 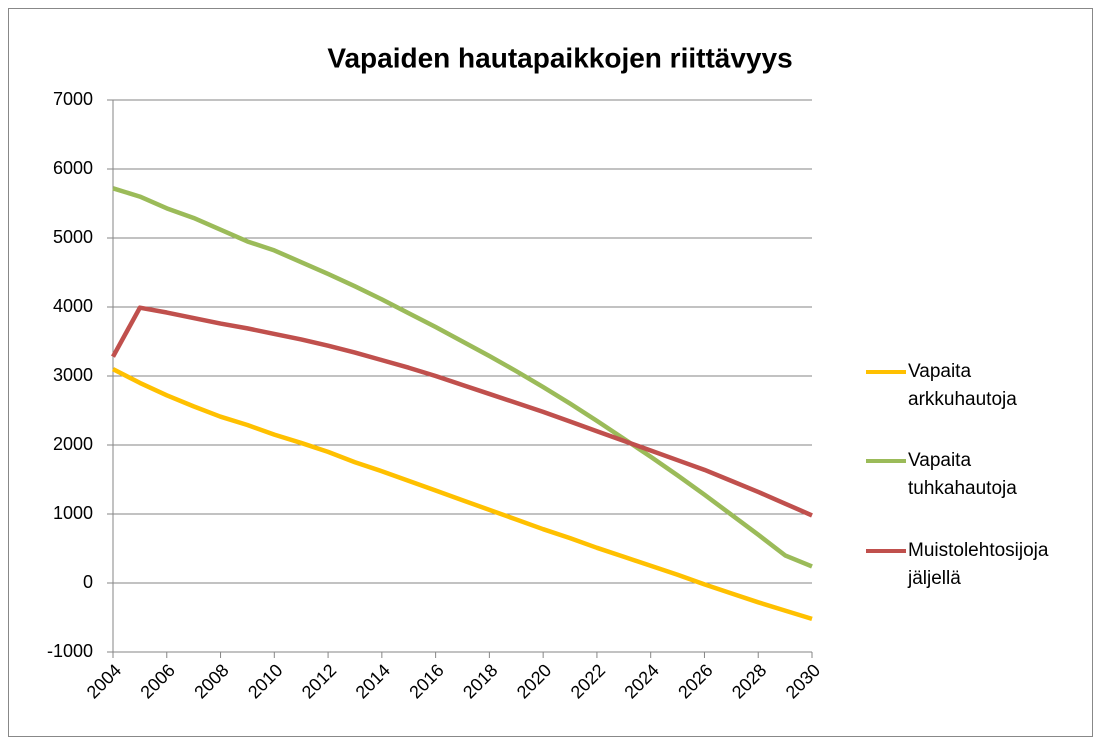 What do you see at coordinates (73, 99) in the screenshot?
I see `y-tick-label: 7000` at bounding box center [73, 99].